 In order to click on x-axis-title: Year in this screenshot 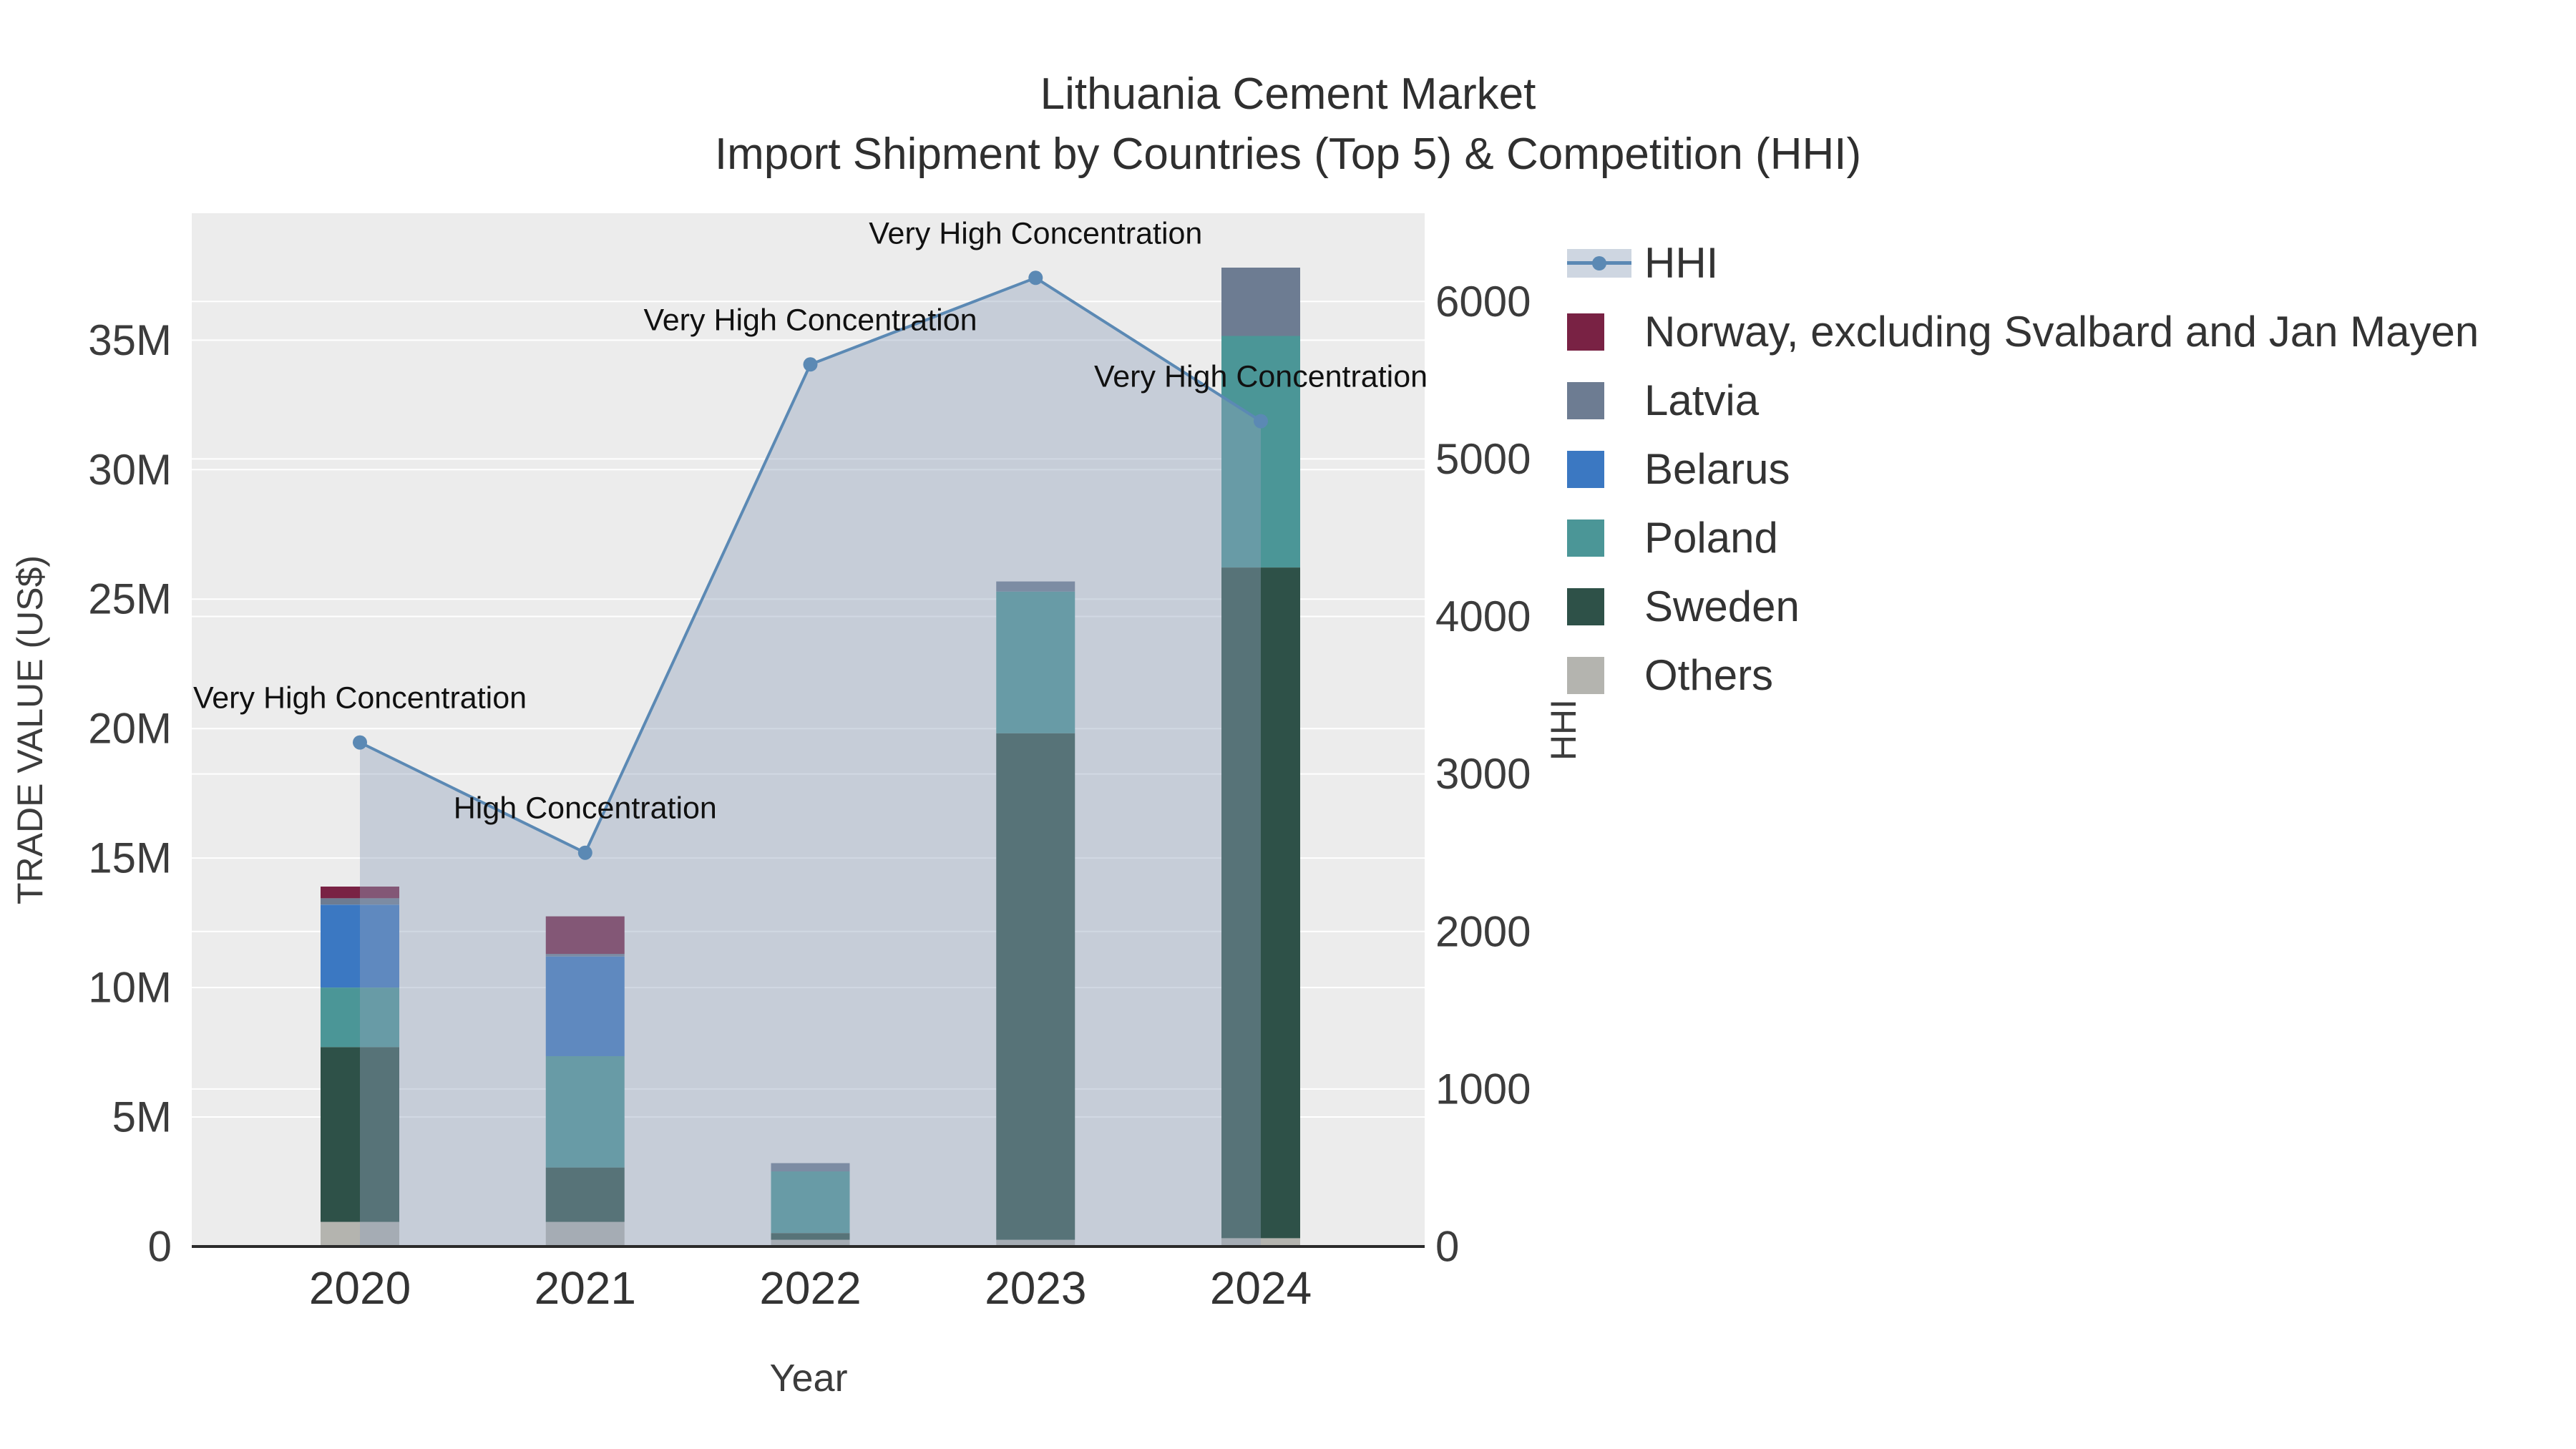, I will do `click(808, 1378)`.